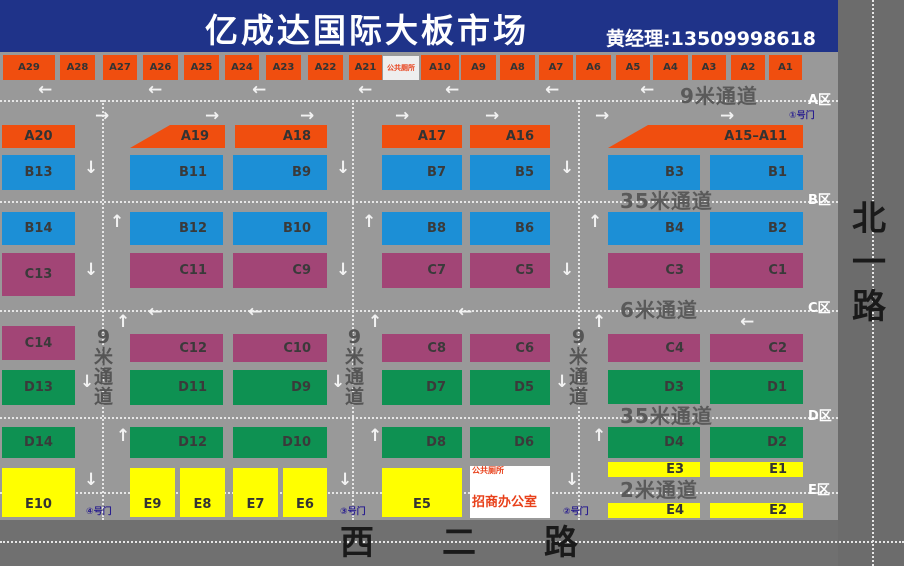 This screenshot has width=904, height=566. Describe the element at coordinates (422, 136) in the screenshot. I see `stall-a: A17` at that location.